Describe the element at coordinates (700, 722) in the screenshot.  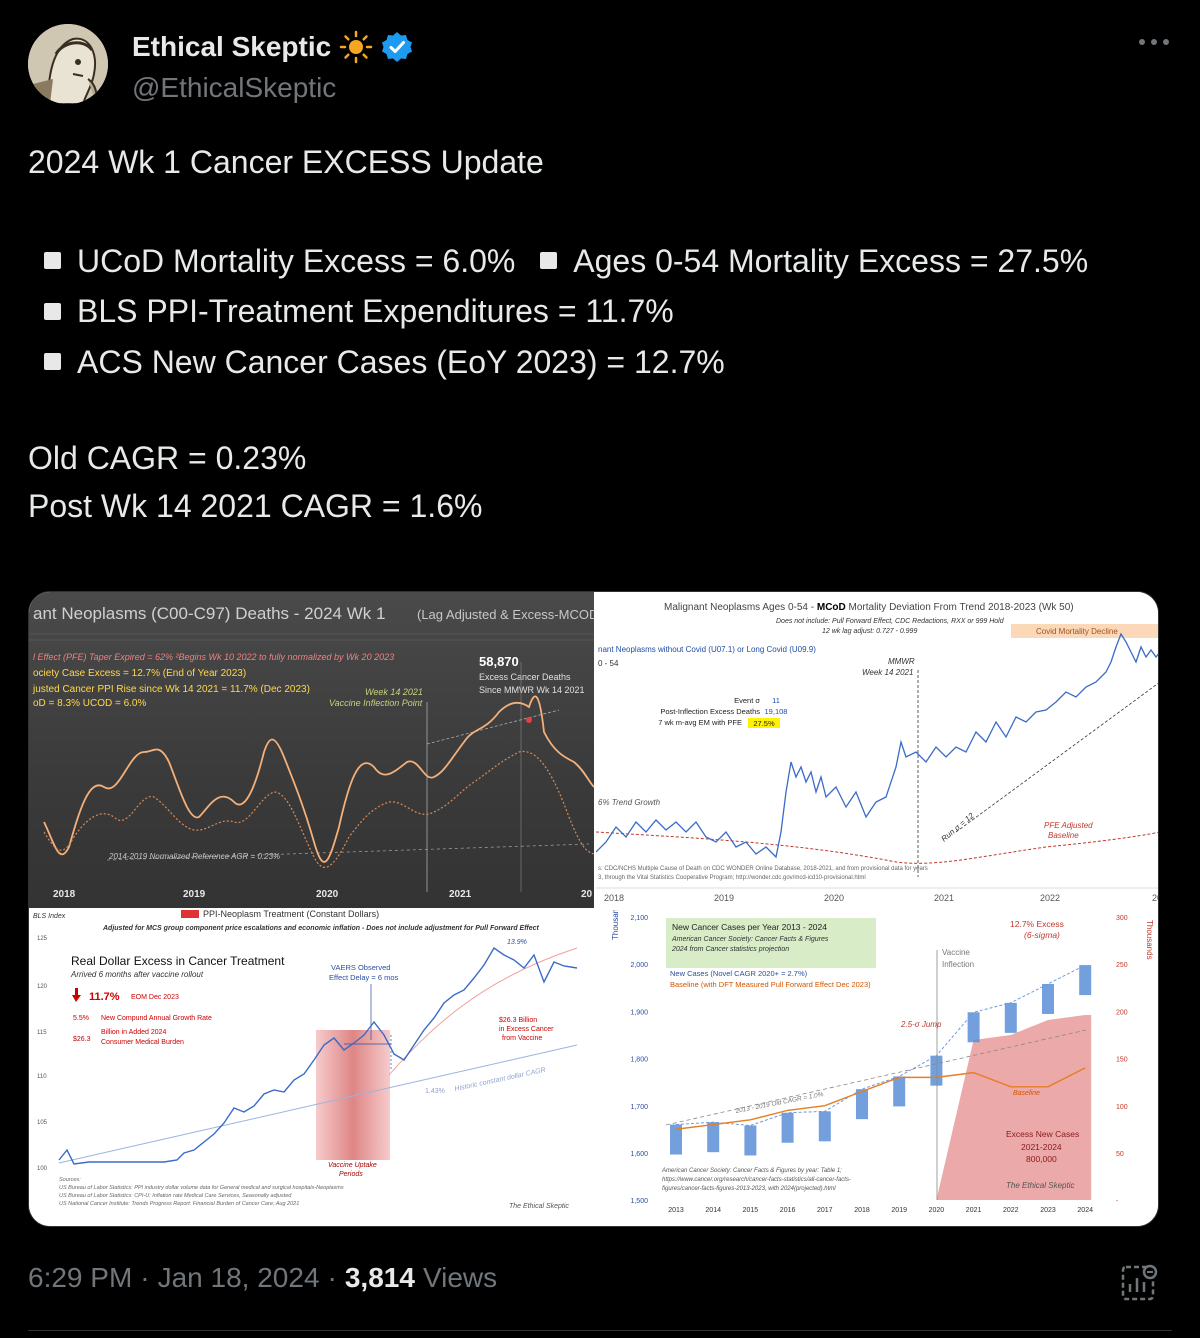
I see `p2-stat-label-2: 7 wk m-avg EM with PFE` at that location.